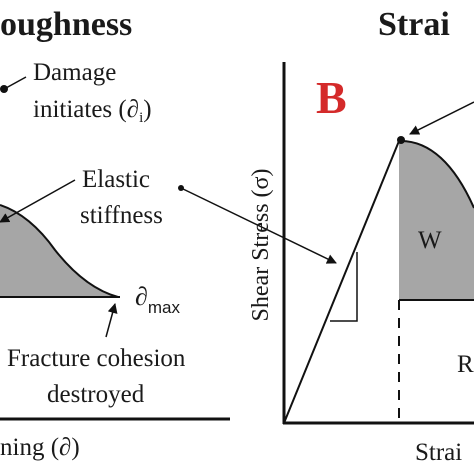 The height and width of the screenshot is (474, 474). What do you see at coordinates (16, 82) in the screenshot?
I see `damage-leader-line` at bounding box center [16, 82].